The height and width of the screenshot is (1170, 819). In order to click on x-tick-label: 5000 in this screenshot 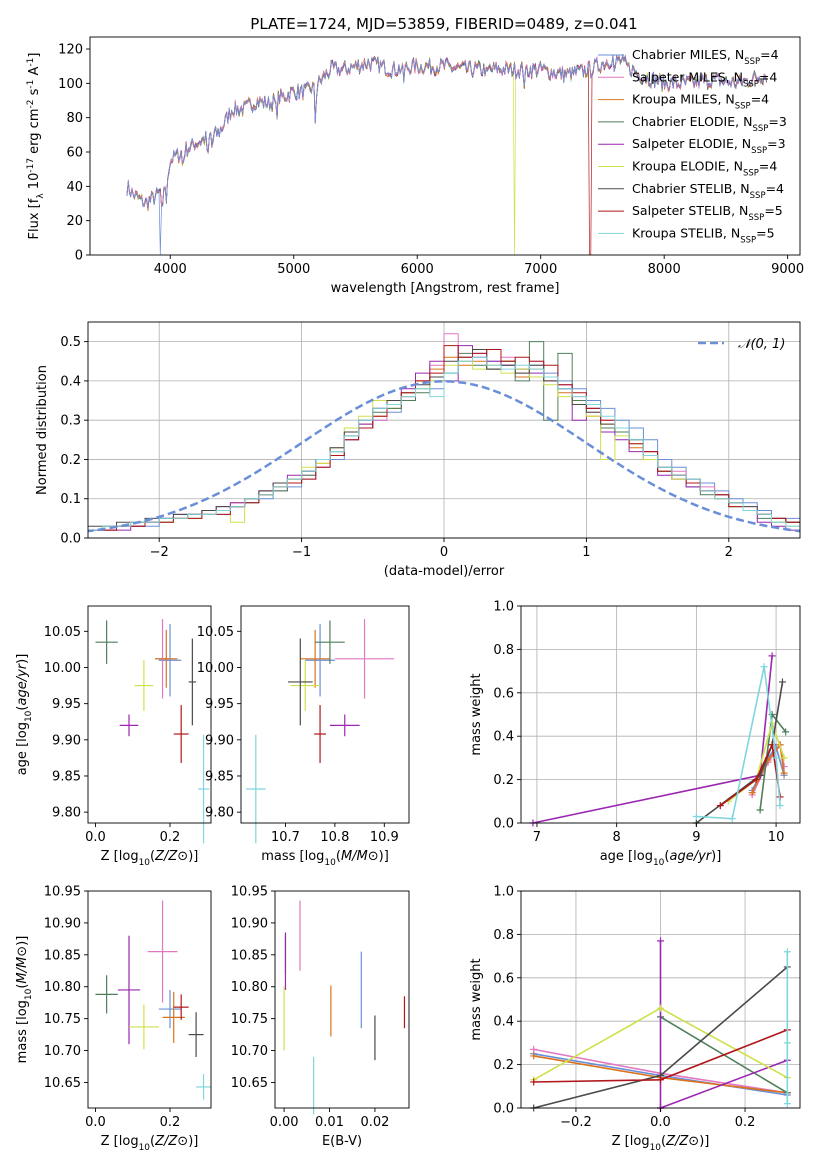, I will do `click(293, 269)`.